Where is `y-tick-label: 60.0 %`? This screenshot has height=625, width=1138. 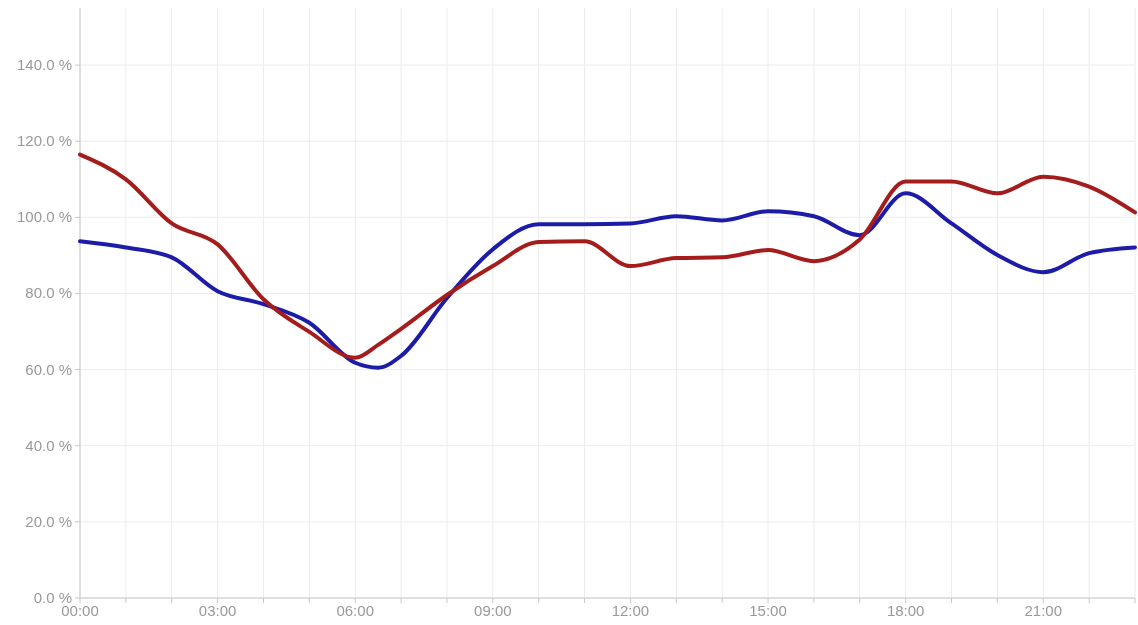
y-tick-label: 60.0 % is located at coordinates (48, 369).